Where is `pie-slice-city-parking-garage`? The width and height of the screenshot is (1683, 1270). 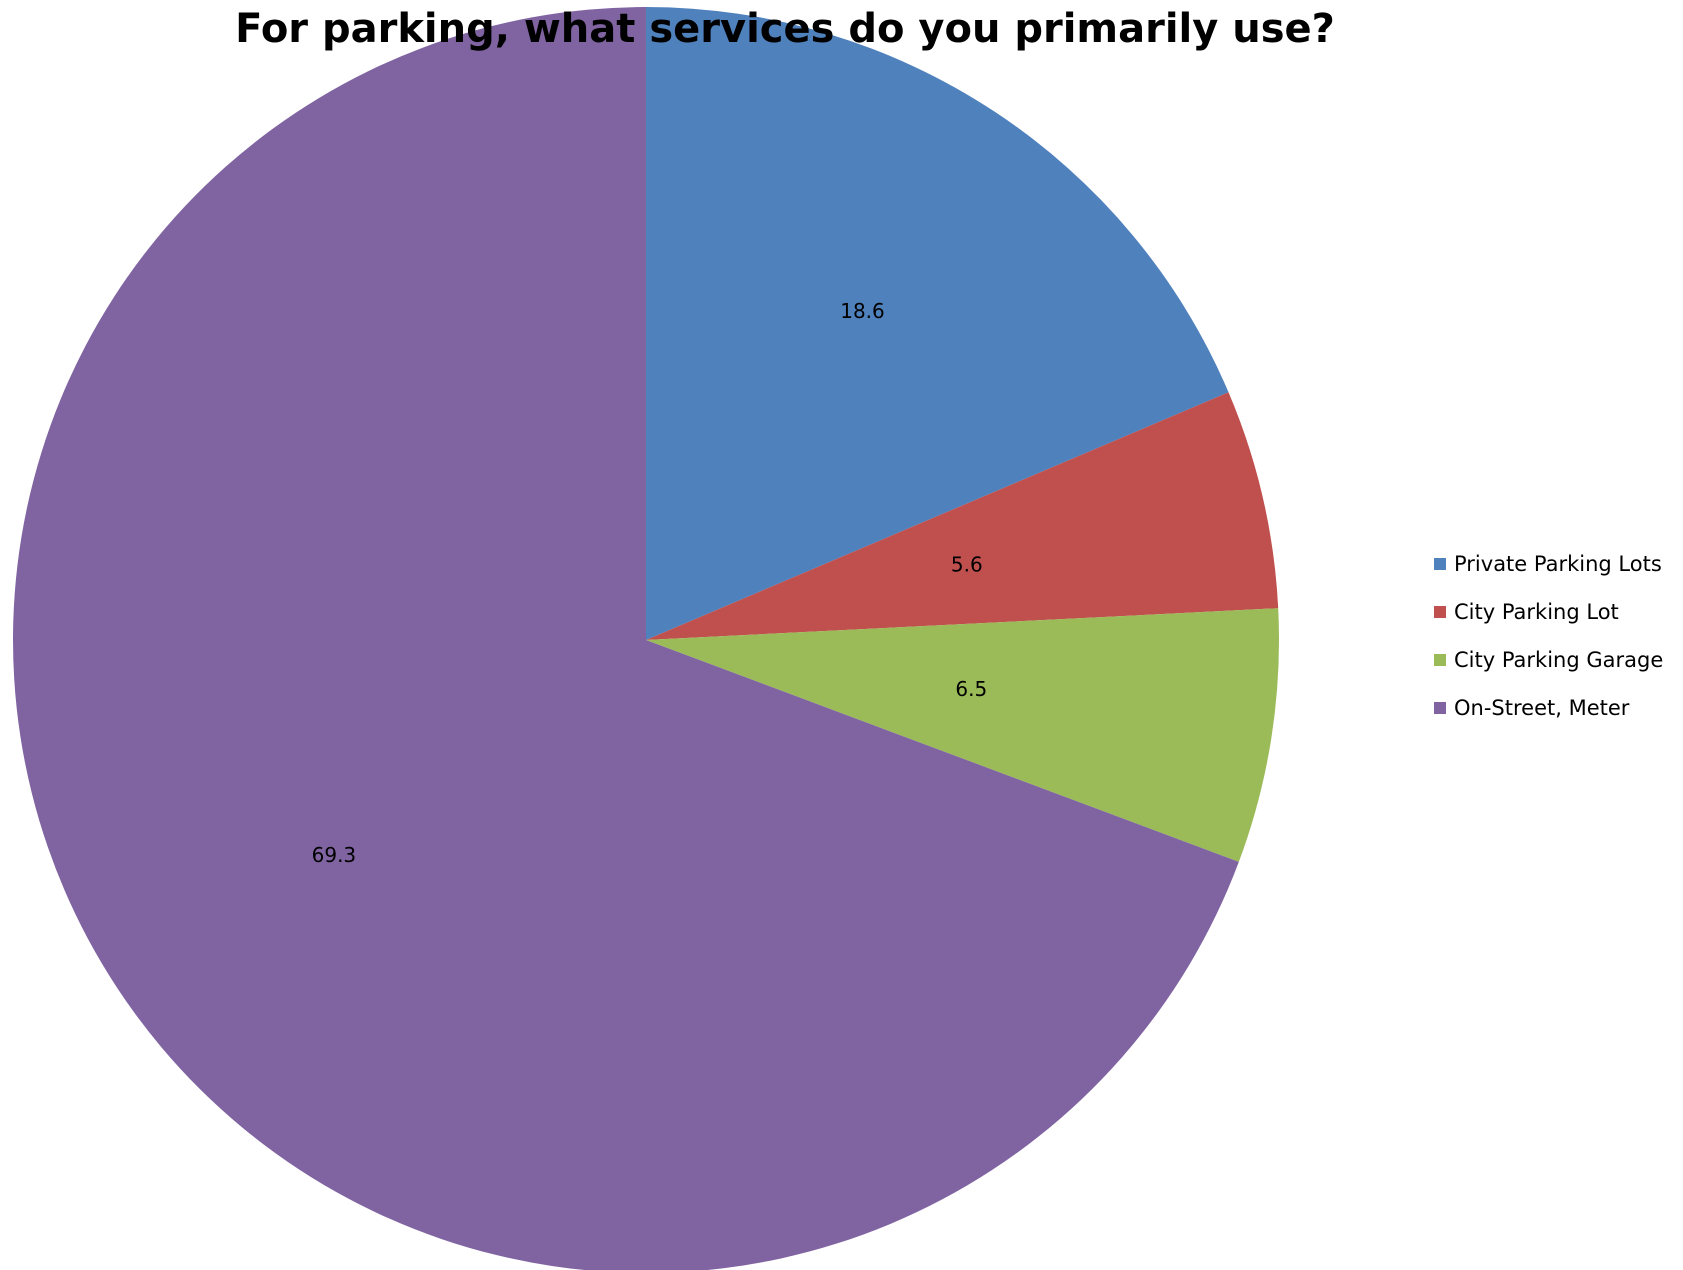
pie-slice-city-parking-garage is located at coordinates (962, 735).